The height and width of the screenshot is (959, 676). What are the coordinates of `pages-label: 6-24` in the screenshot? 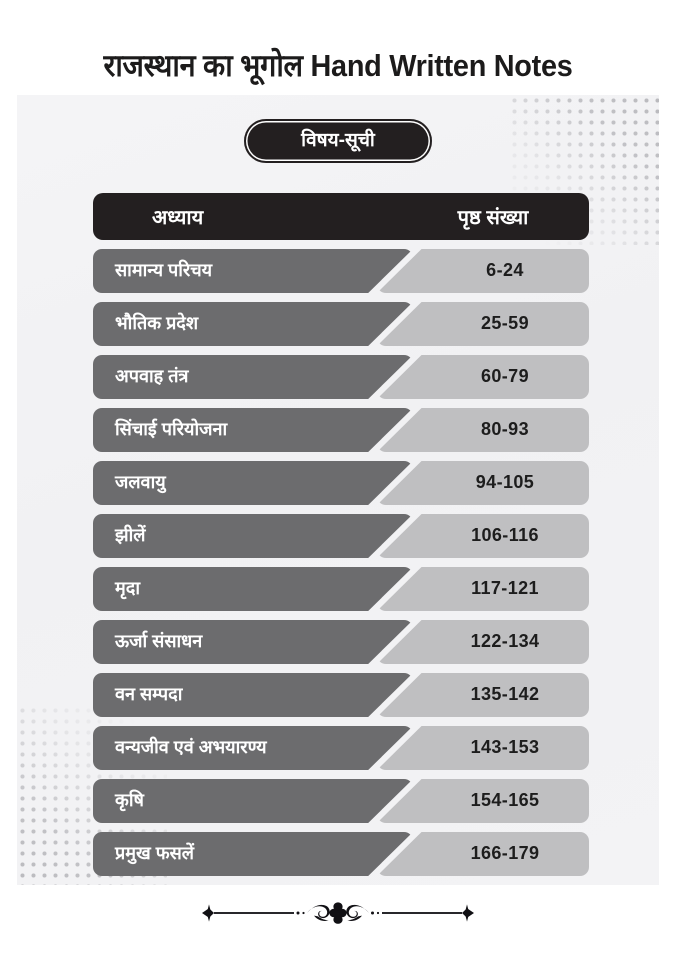 It's located at (505, 269).